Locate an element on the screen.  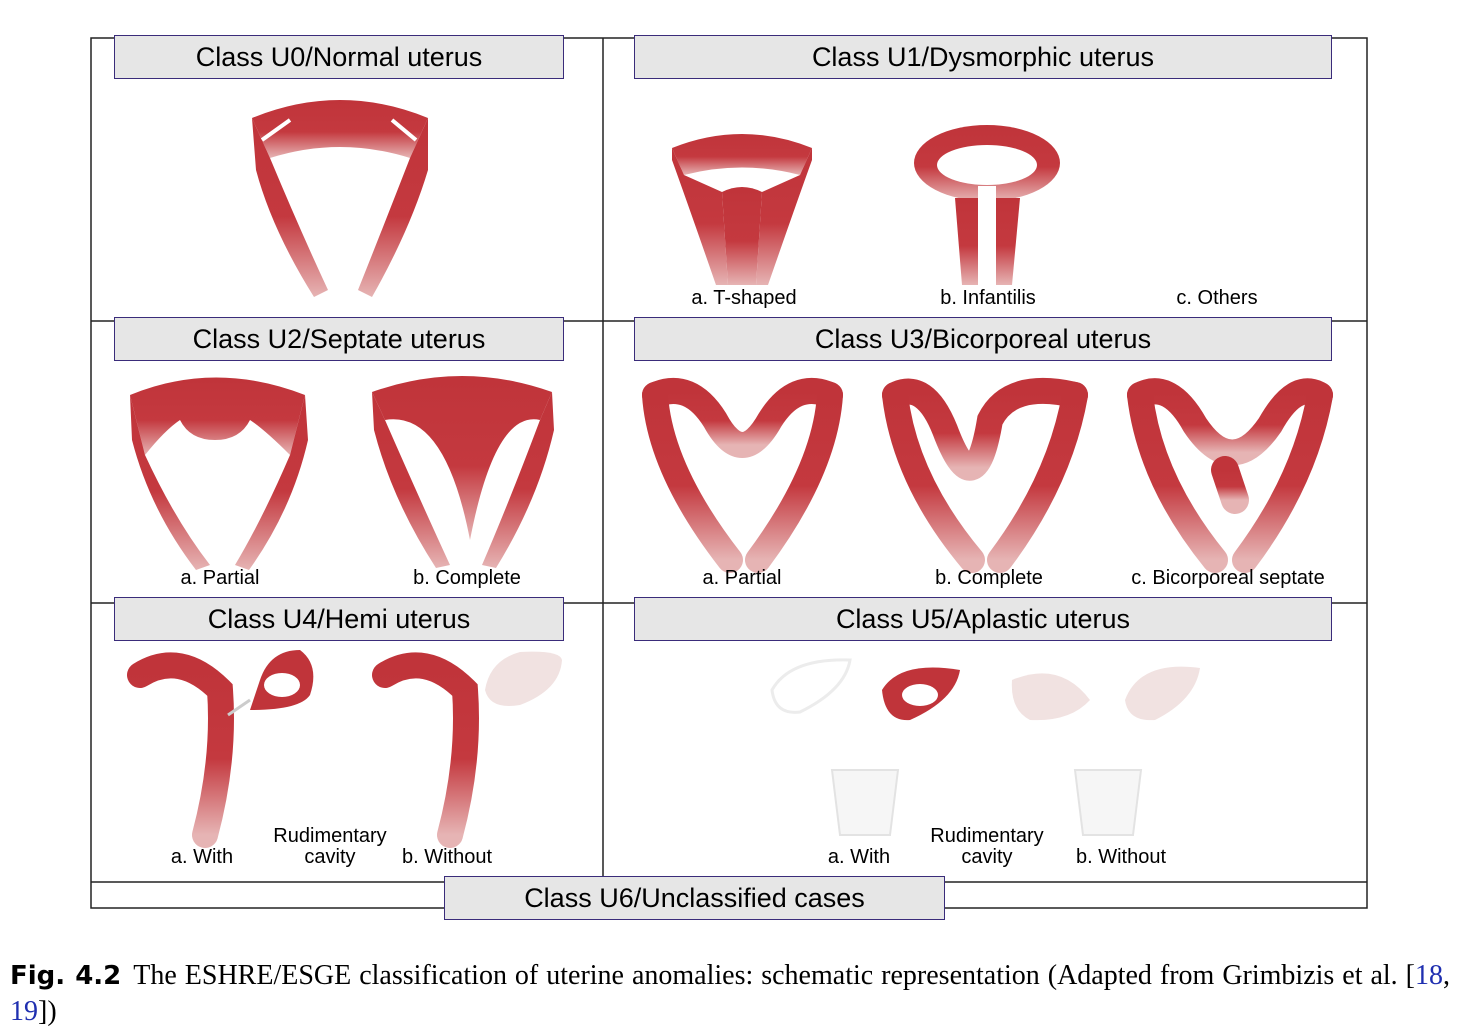
u0-normal-uterus-shape is located at coordinates (340, 198).